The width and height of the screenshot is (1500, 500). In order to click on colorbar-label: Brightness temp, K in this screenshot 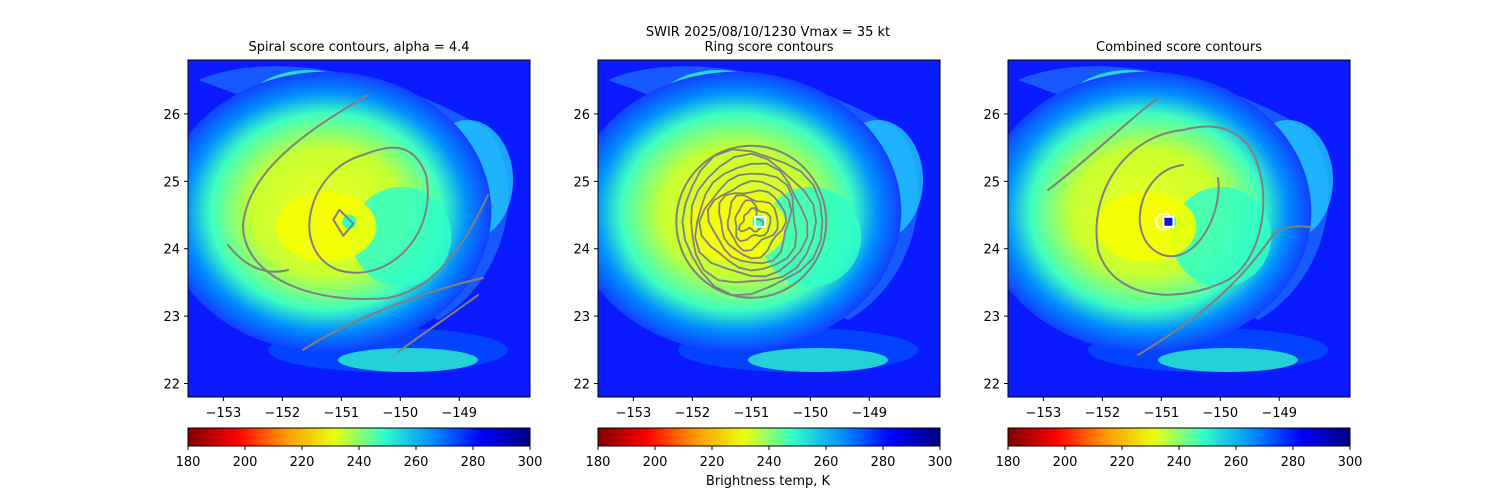, I will do `click(768, 481)`.